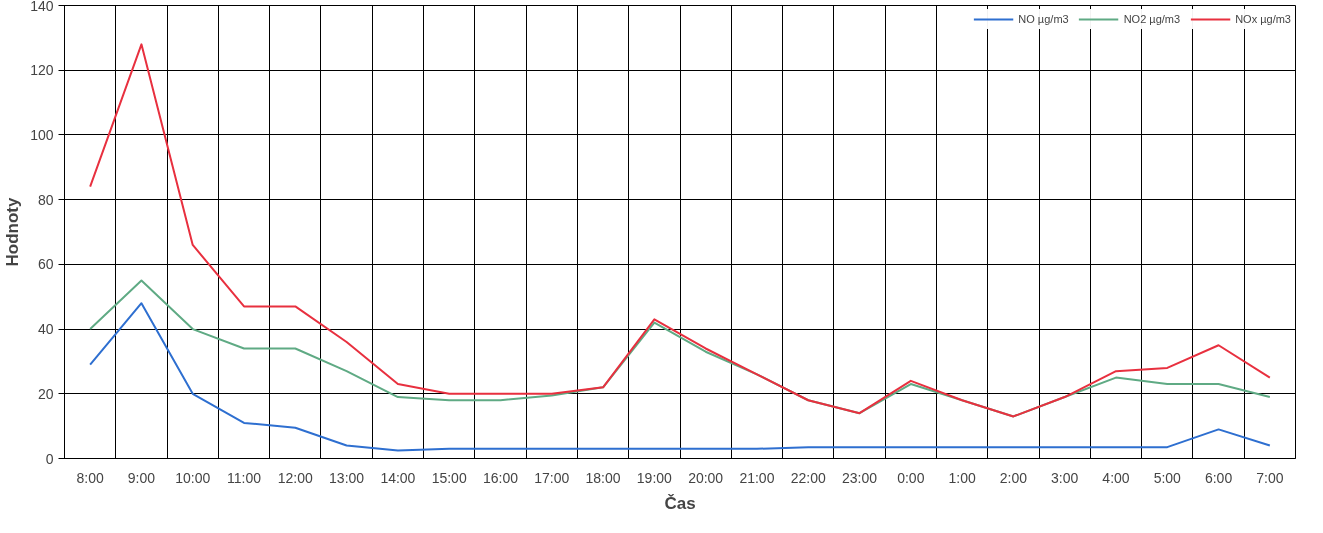 The height and width of the screenshot is (533, 1323). I want to click on legend-label: NO µg/m3, so click(1043, 19).